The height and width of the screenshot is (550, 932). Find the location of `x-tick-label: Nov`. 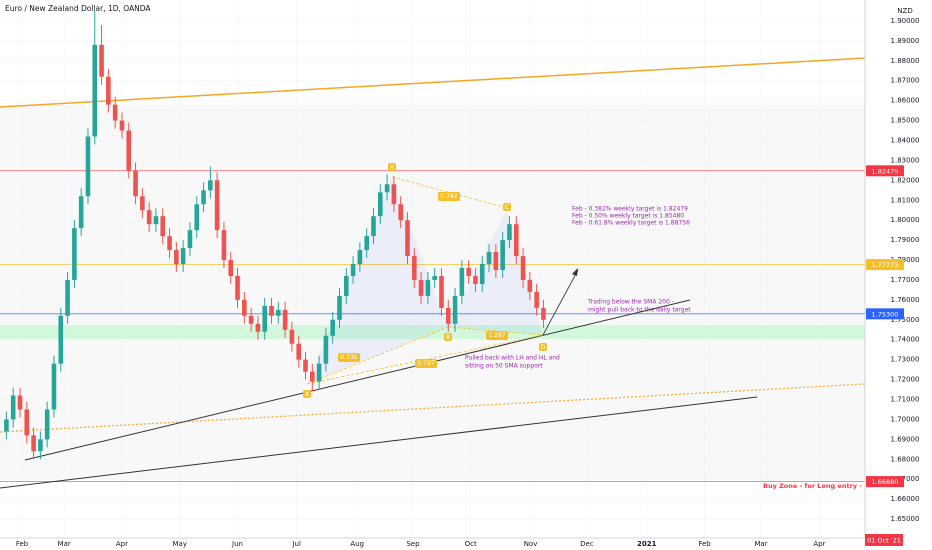

x-tick-label: Nov is located at coordinates (531, 544).